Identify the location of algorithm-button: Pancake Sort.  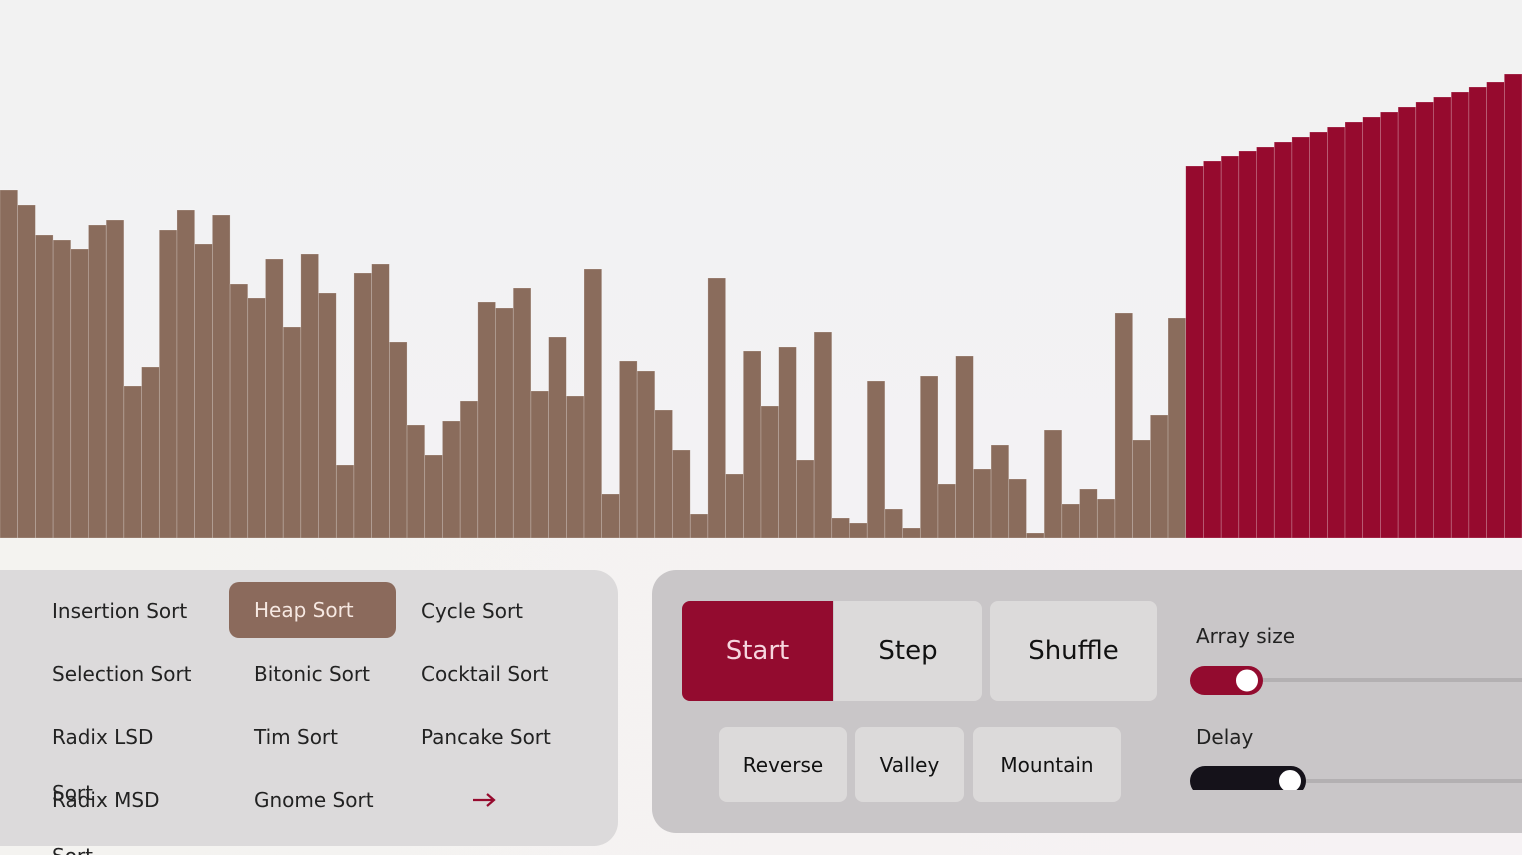
(486, 737).